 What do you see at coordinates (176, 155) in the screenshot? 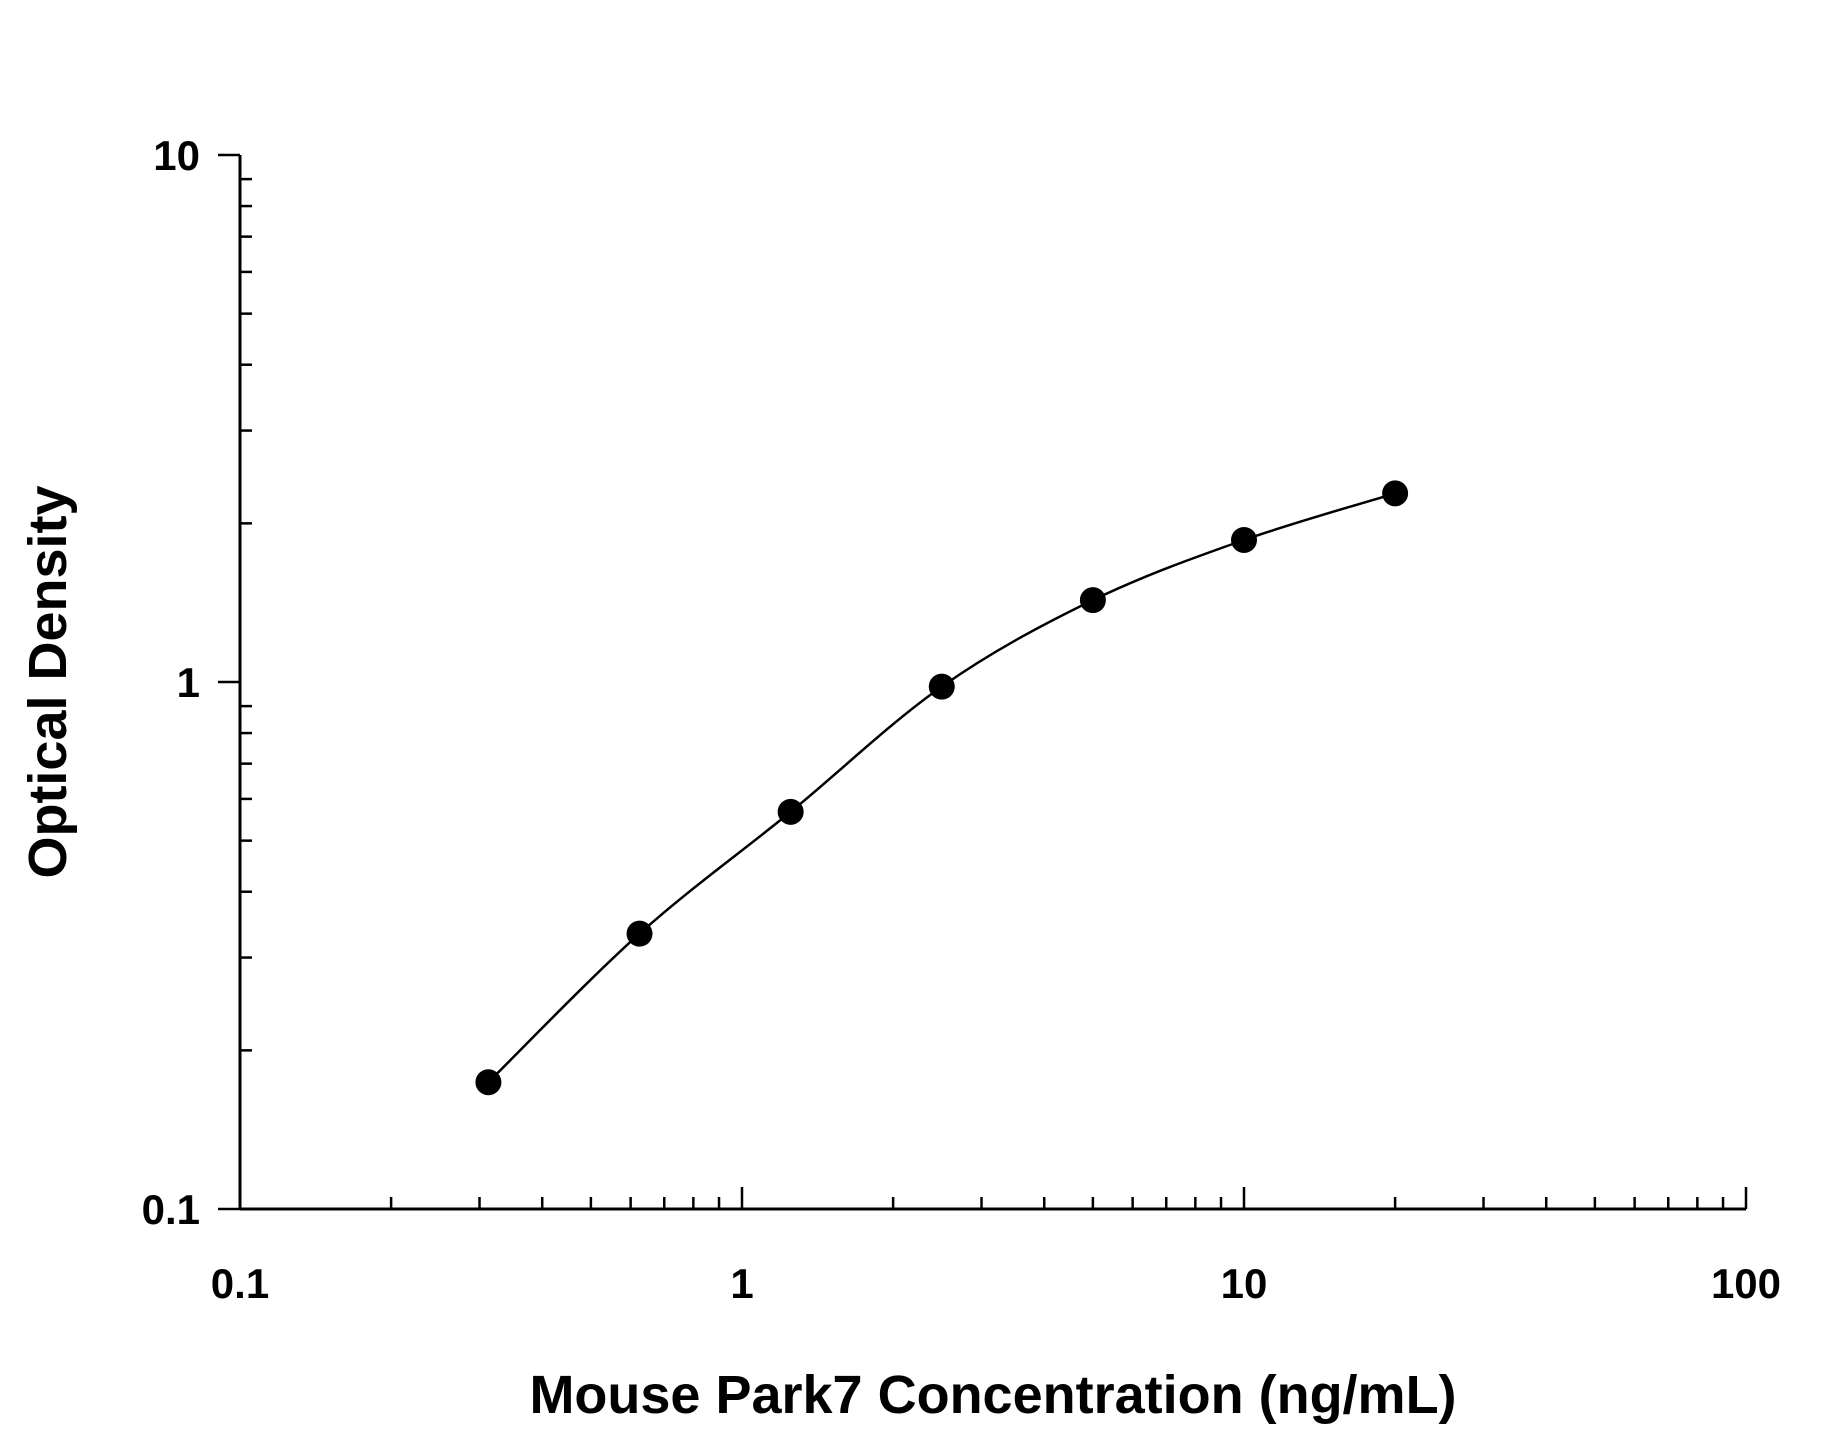
I see `y-tick-label: 10` at bounding box center [176, 155].